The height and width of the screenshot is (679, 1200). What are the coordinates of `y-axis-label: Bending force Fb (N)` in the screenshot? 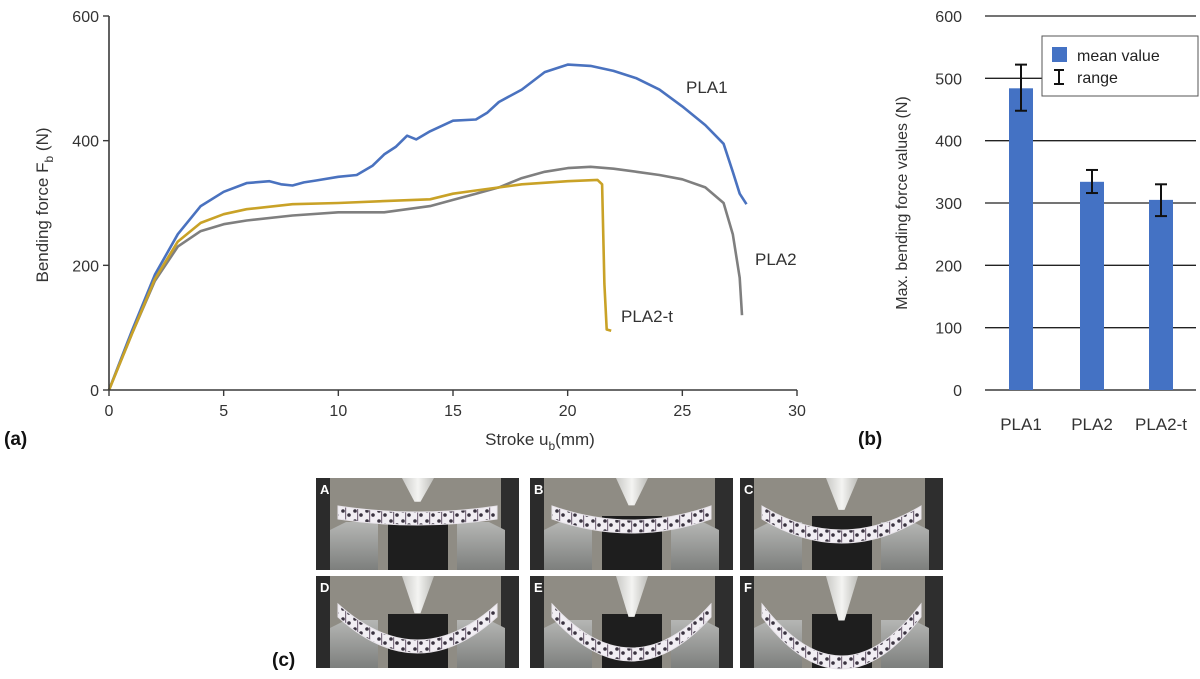 It's located at (44, 204).